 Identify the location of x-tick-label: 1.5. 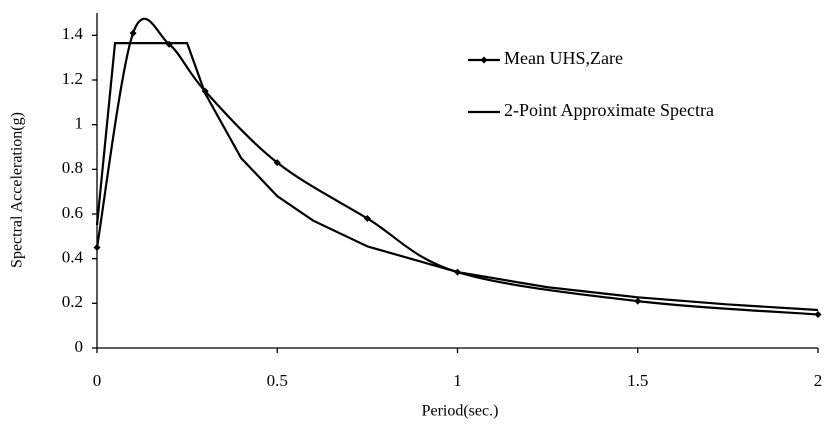
(637, 380).